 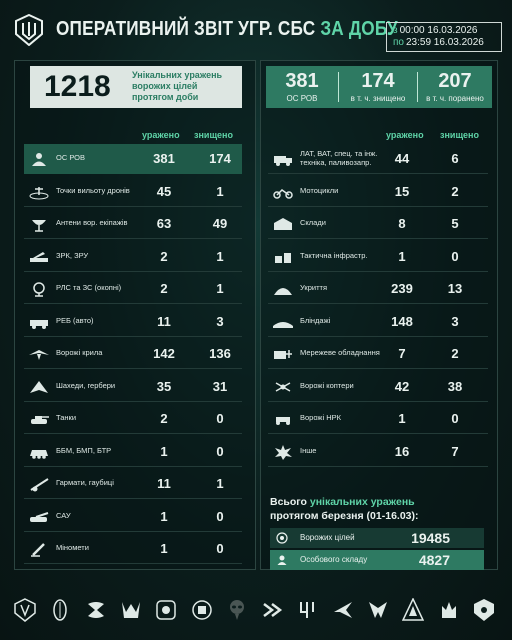 I want to click on unit-emblem-9-icon, so click(x=307, y=610).